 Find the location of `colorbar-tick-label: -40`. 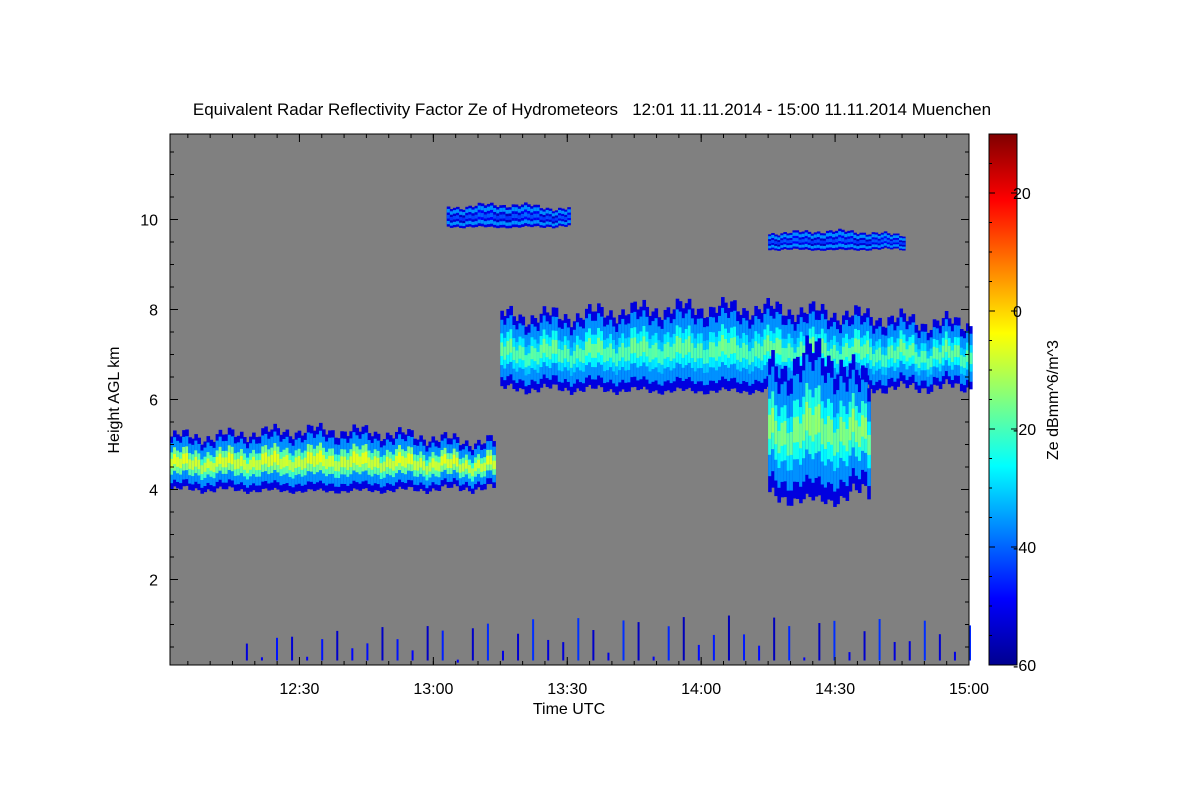

colorbar-tick-label: -40 is located at coordinates (1024, 548).